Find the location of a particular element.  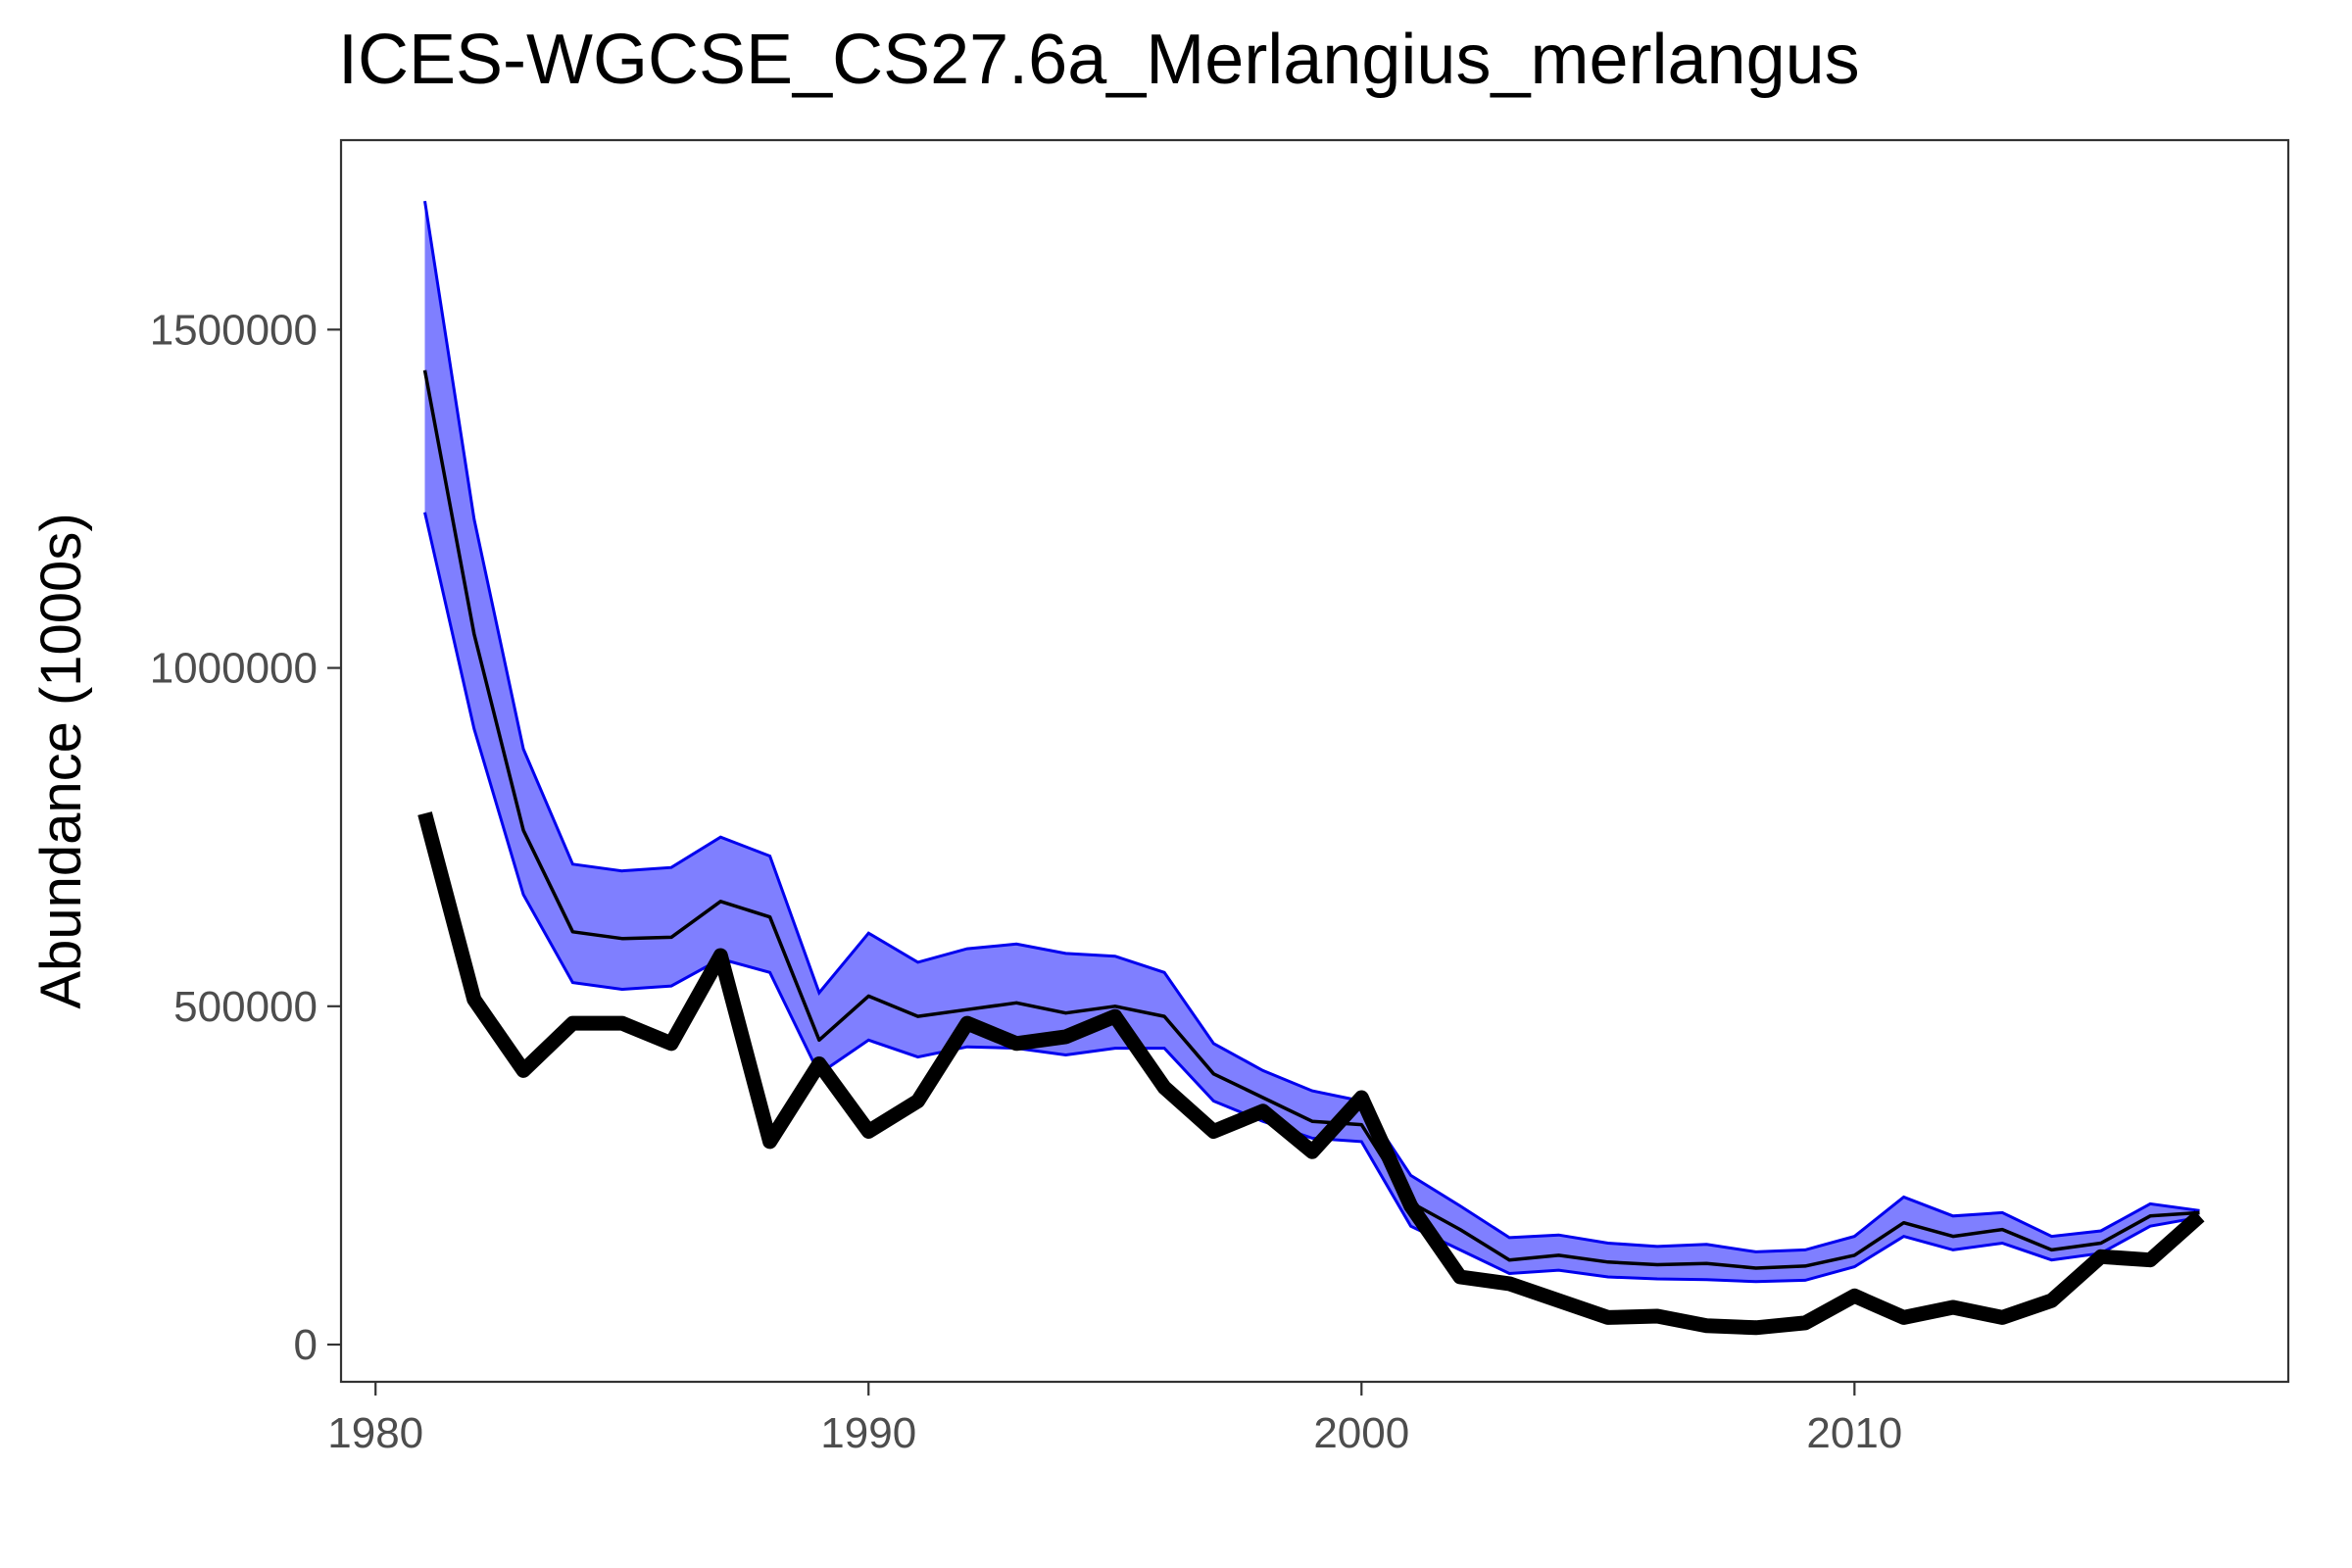

x-tick-label: 2000 is located at coordinates (1361, 1433).